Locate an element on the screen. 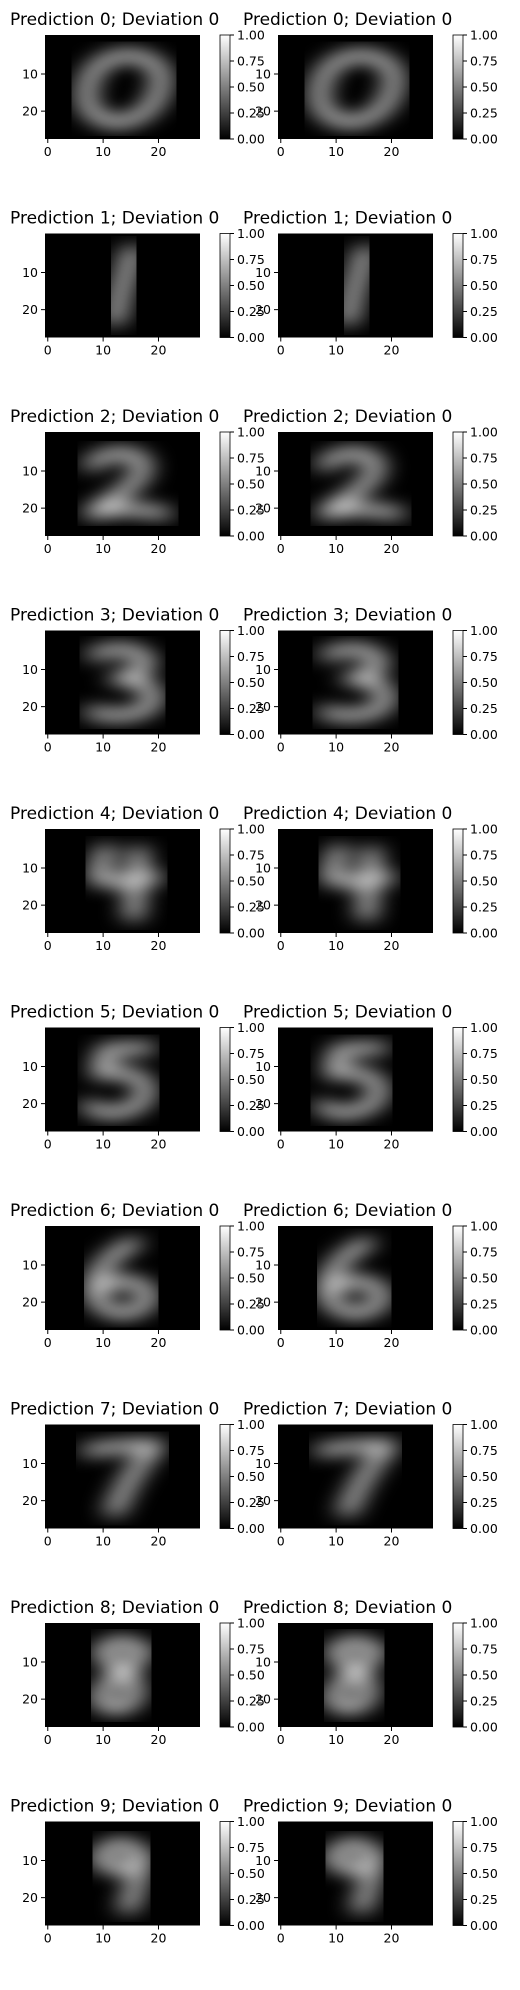 This screenshot has height=1990, width=520. image-background is located at coordinates (355, 1476).